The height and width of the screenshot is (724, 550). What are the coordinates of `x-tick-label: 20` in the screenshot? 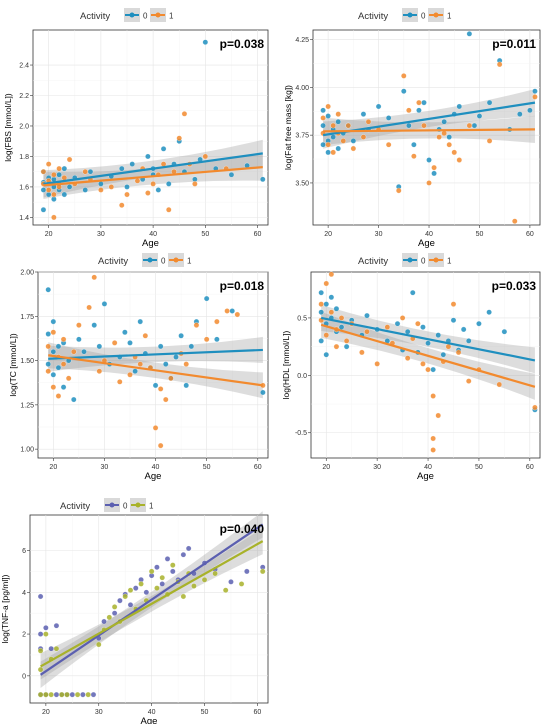 It's located at (326, 467).